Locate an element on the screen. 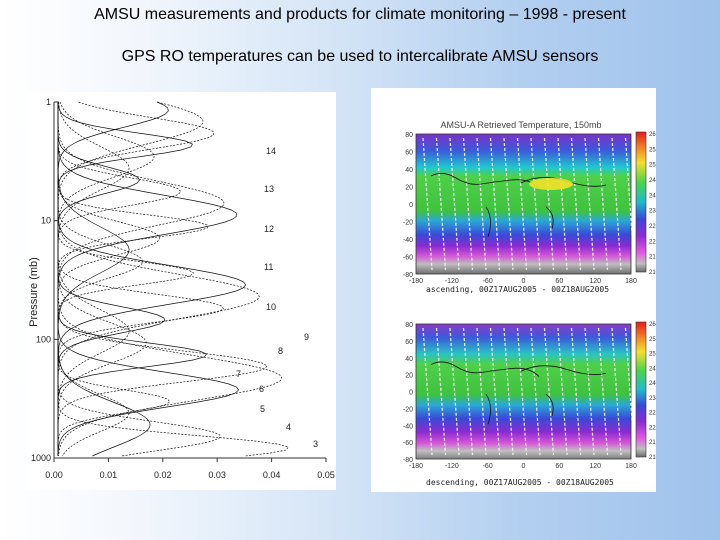 This screenshot has height=540, width=720. map-bottom-caption: descending, 00Z17AUG2005 - 00Z18AUG2005 is located at coordinates (520, 482).